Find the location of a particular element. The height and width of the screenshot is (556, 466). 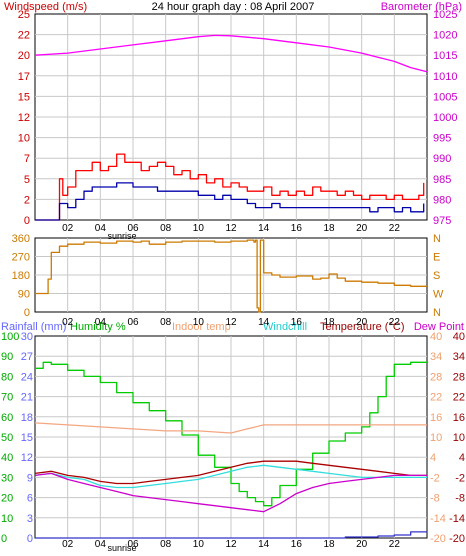

indoor-temp-tick: -14 is located at coordinates (438, 519).